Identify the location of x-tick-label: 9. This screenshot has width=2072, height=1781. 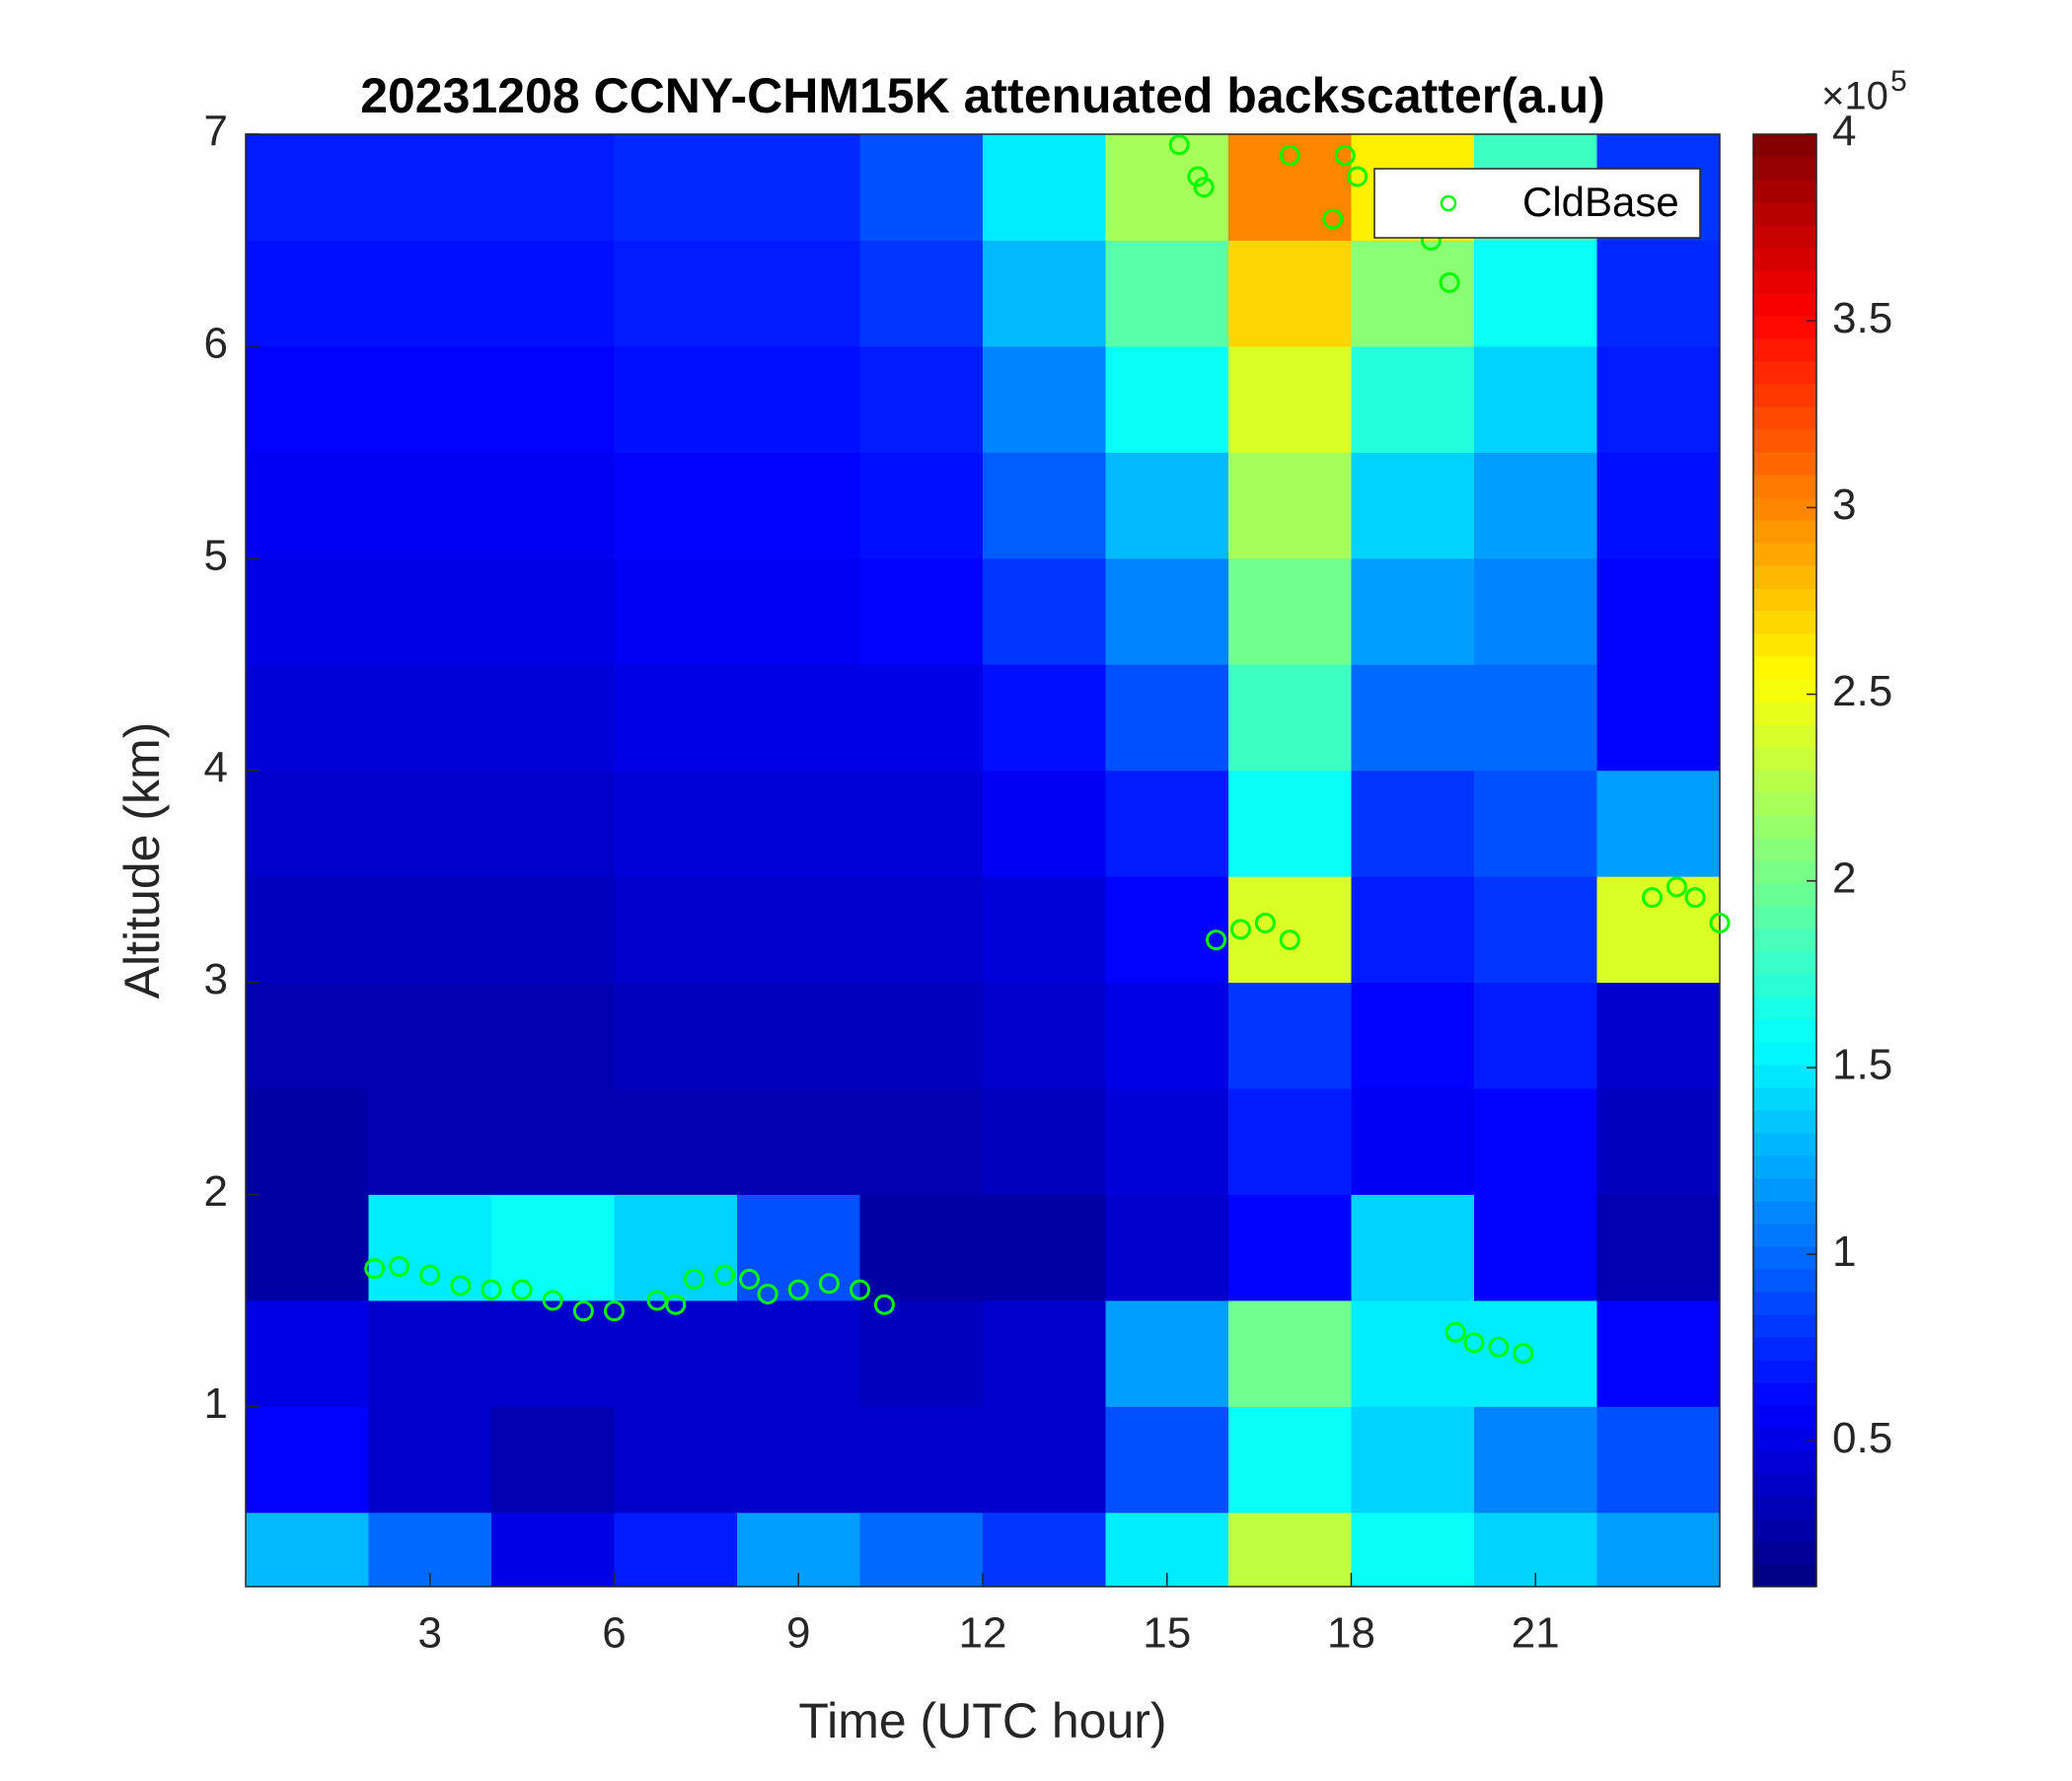
(798, 1633).